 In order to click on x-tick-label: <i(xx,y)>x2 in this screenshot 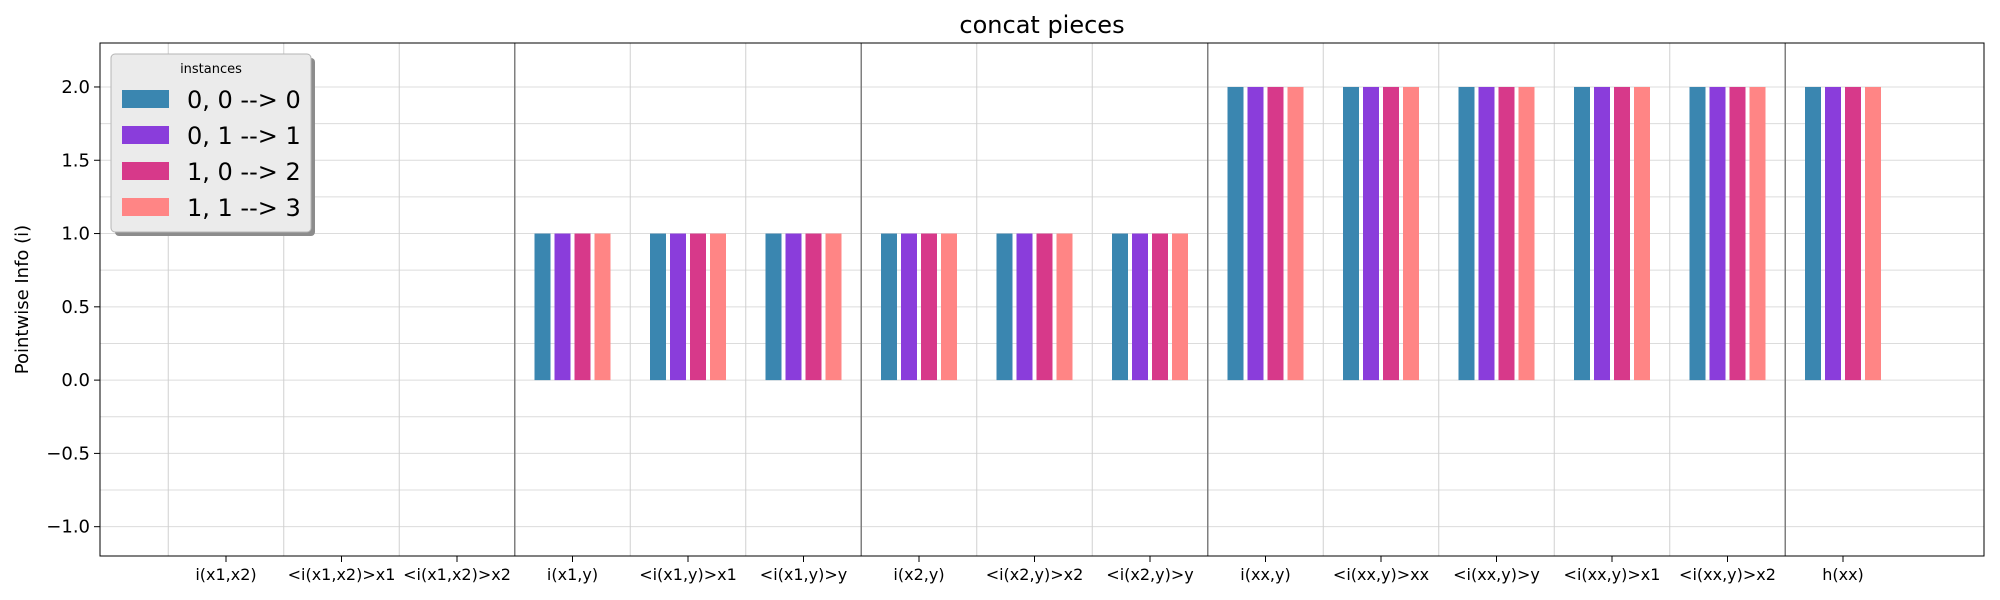, I will do `click(1727, 574)`.